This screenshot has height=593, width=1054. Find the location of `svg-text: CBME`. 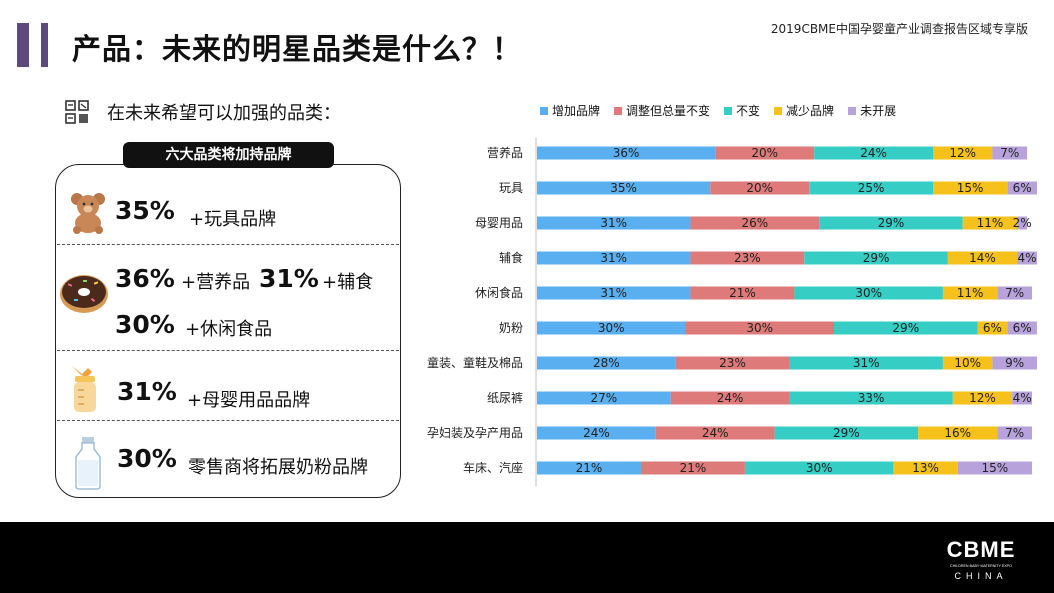

svg-text: CBME is located at coordinates (981, 549).